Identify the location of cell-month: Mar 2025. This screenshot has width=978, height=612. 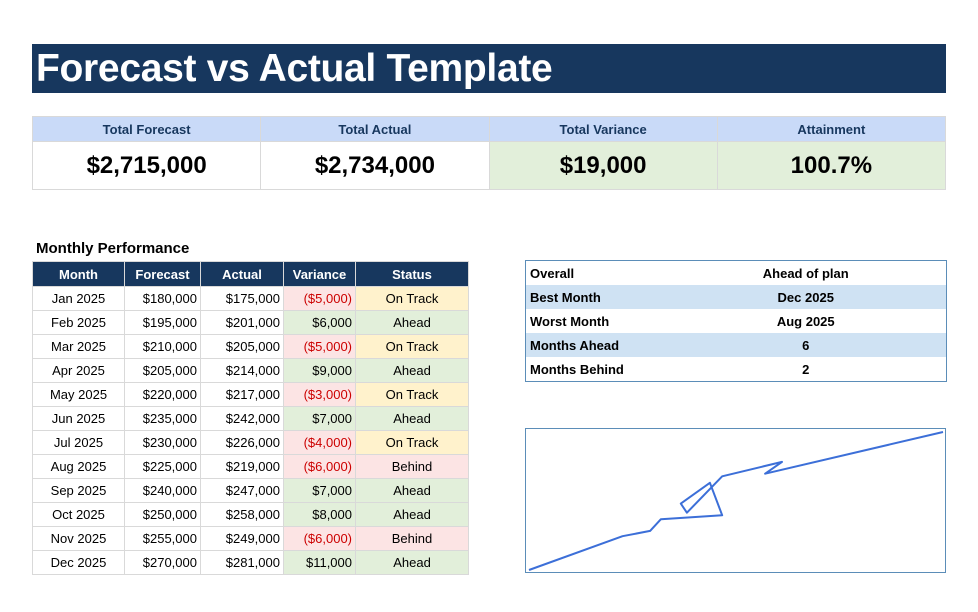
(78, 346).